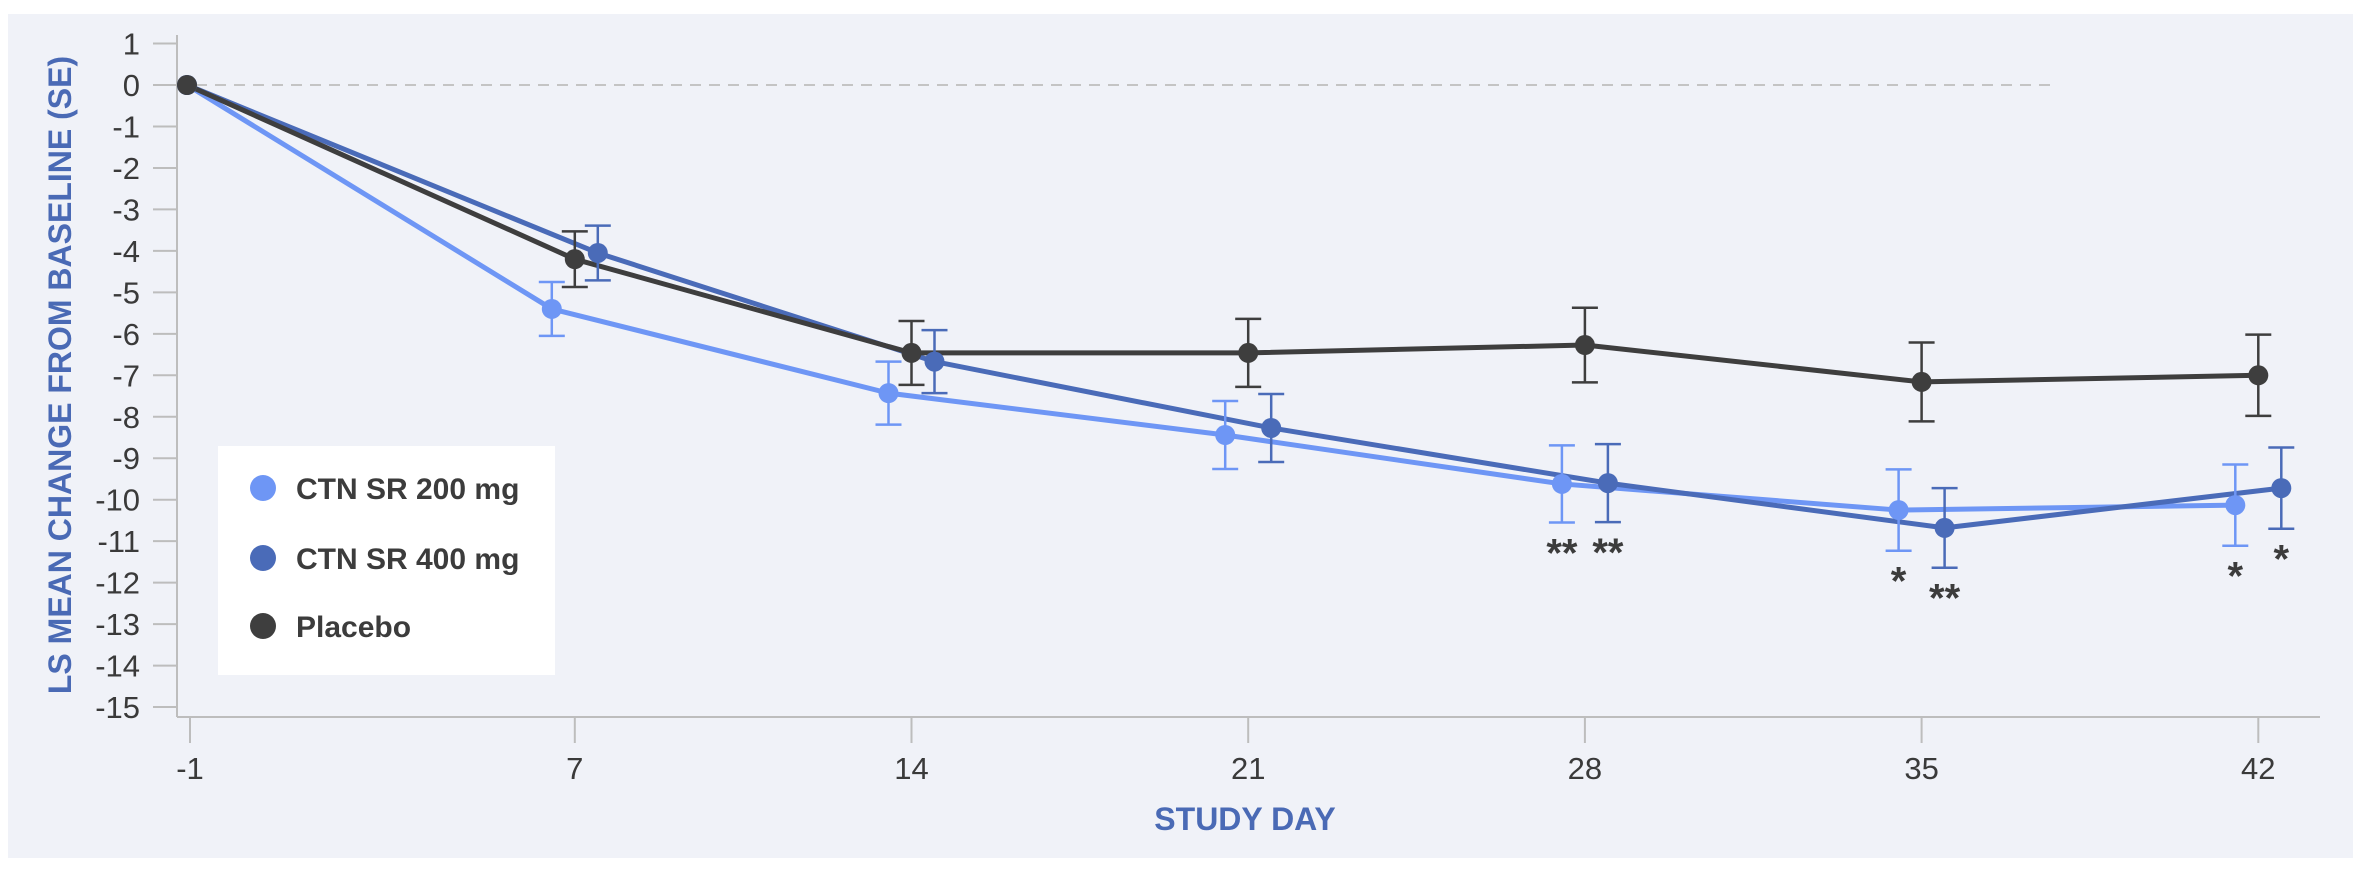 This screenshot has height=874, width=2362. Describe the element at coordinates (117, 500) in the screenshot. I see `y-tick-label: -10` at that location.